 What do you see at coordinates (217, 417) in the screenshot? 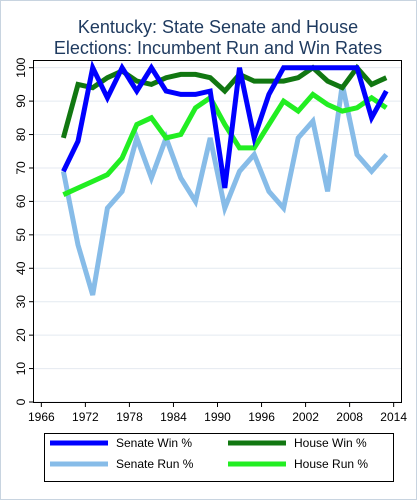
I see `x-tick-label: 1990` at bounding box center [217, 417].